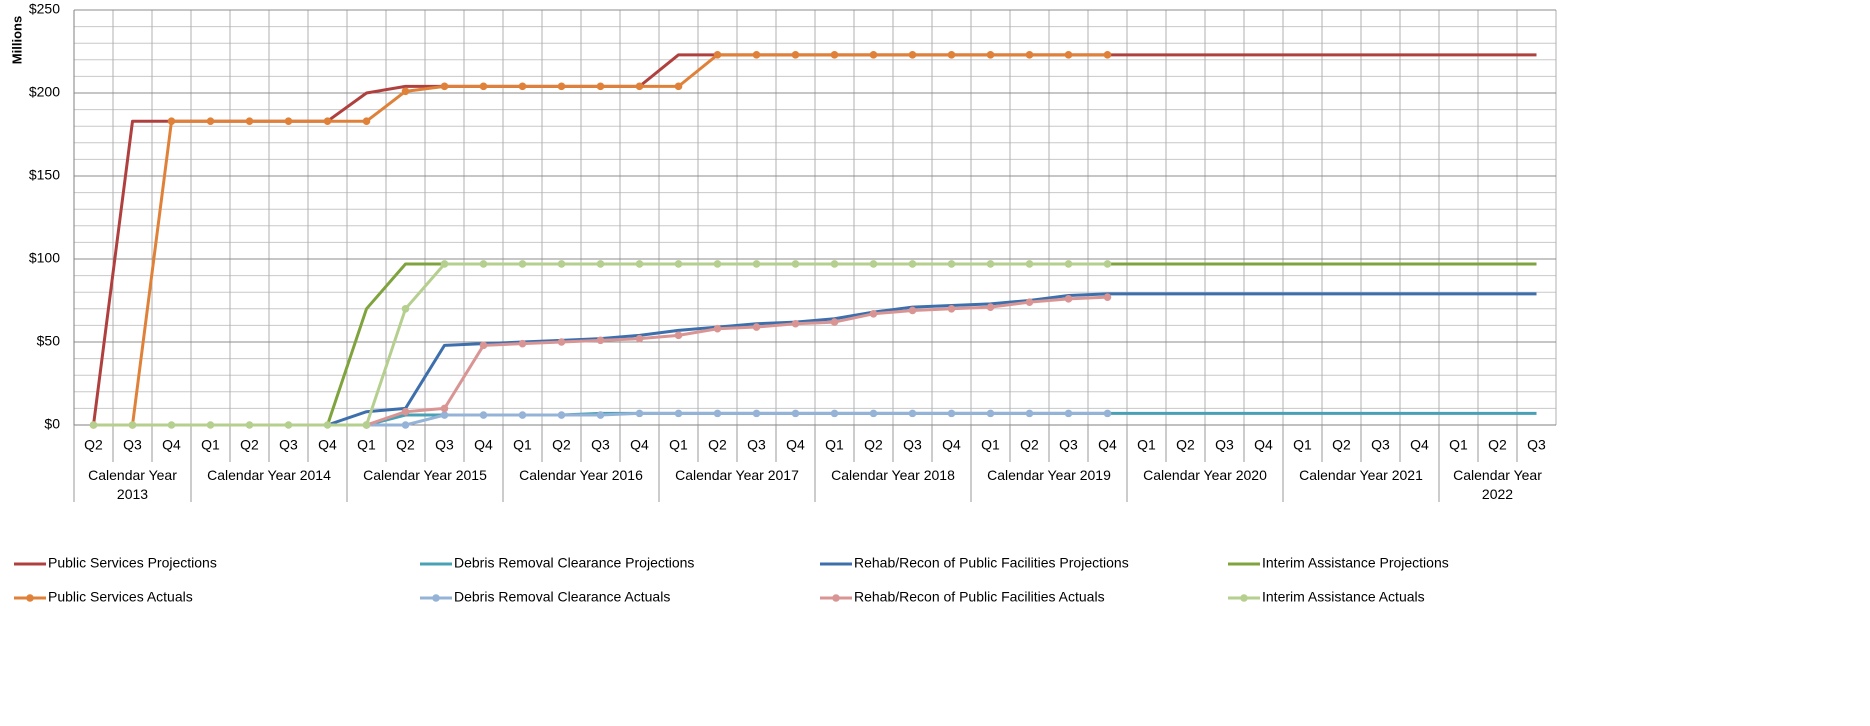 This screenshot has height=726, width=1870. What do you see at coordinates (562, 597) in the screenshot?
I see `legend-label: Debris Removal Clearance Actuals` at bounding box center [562, 597].